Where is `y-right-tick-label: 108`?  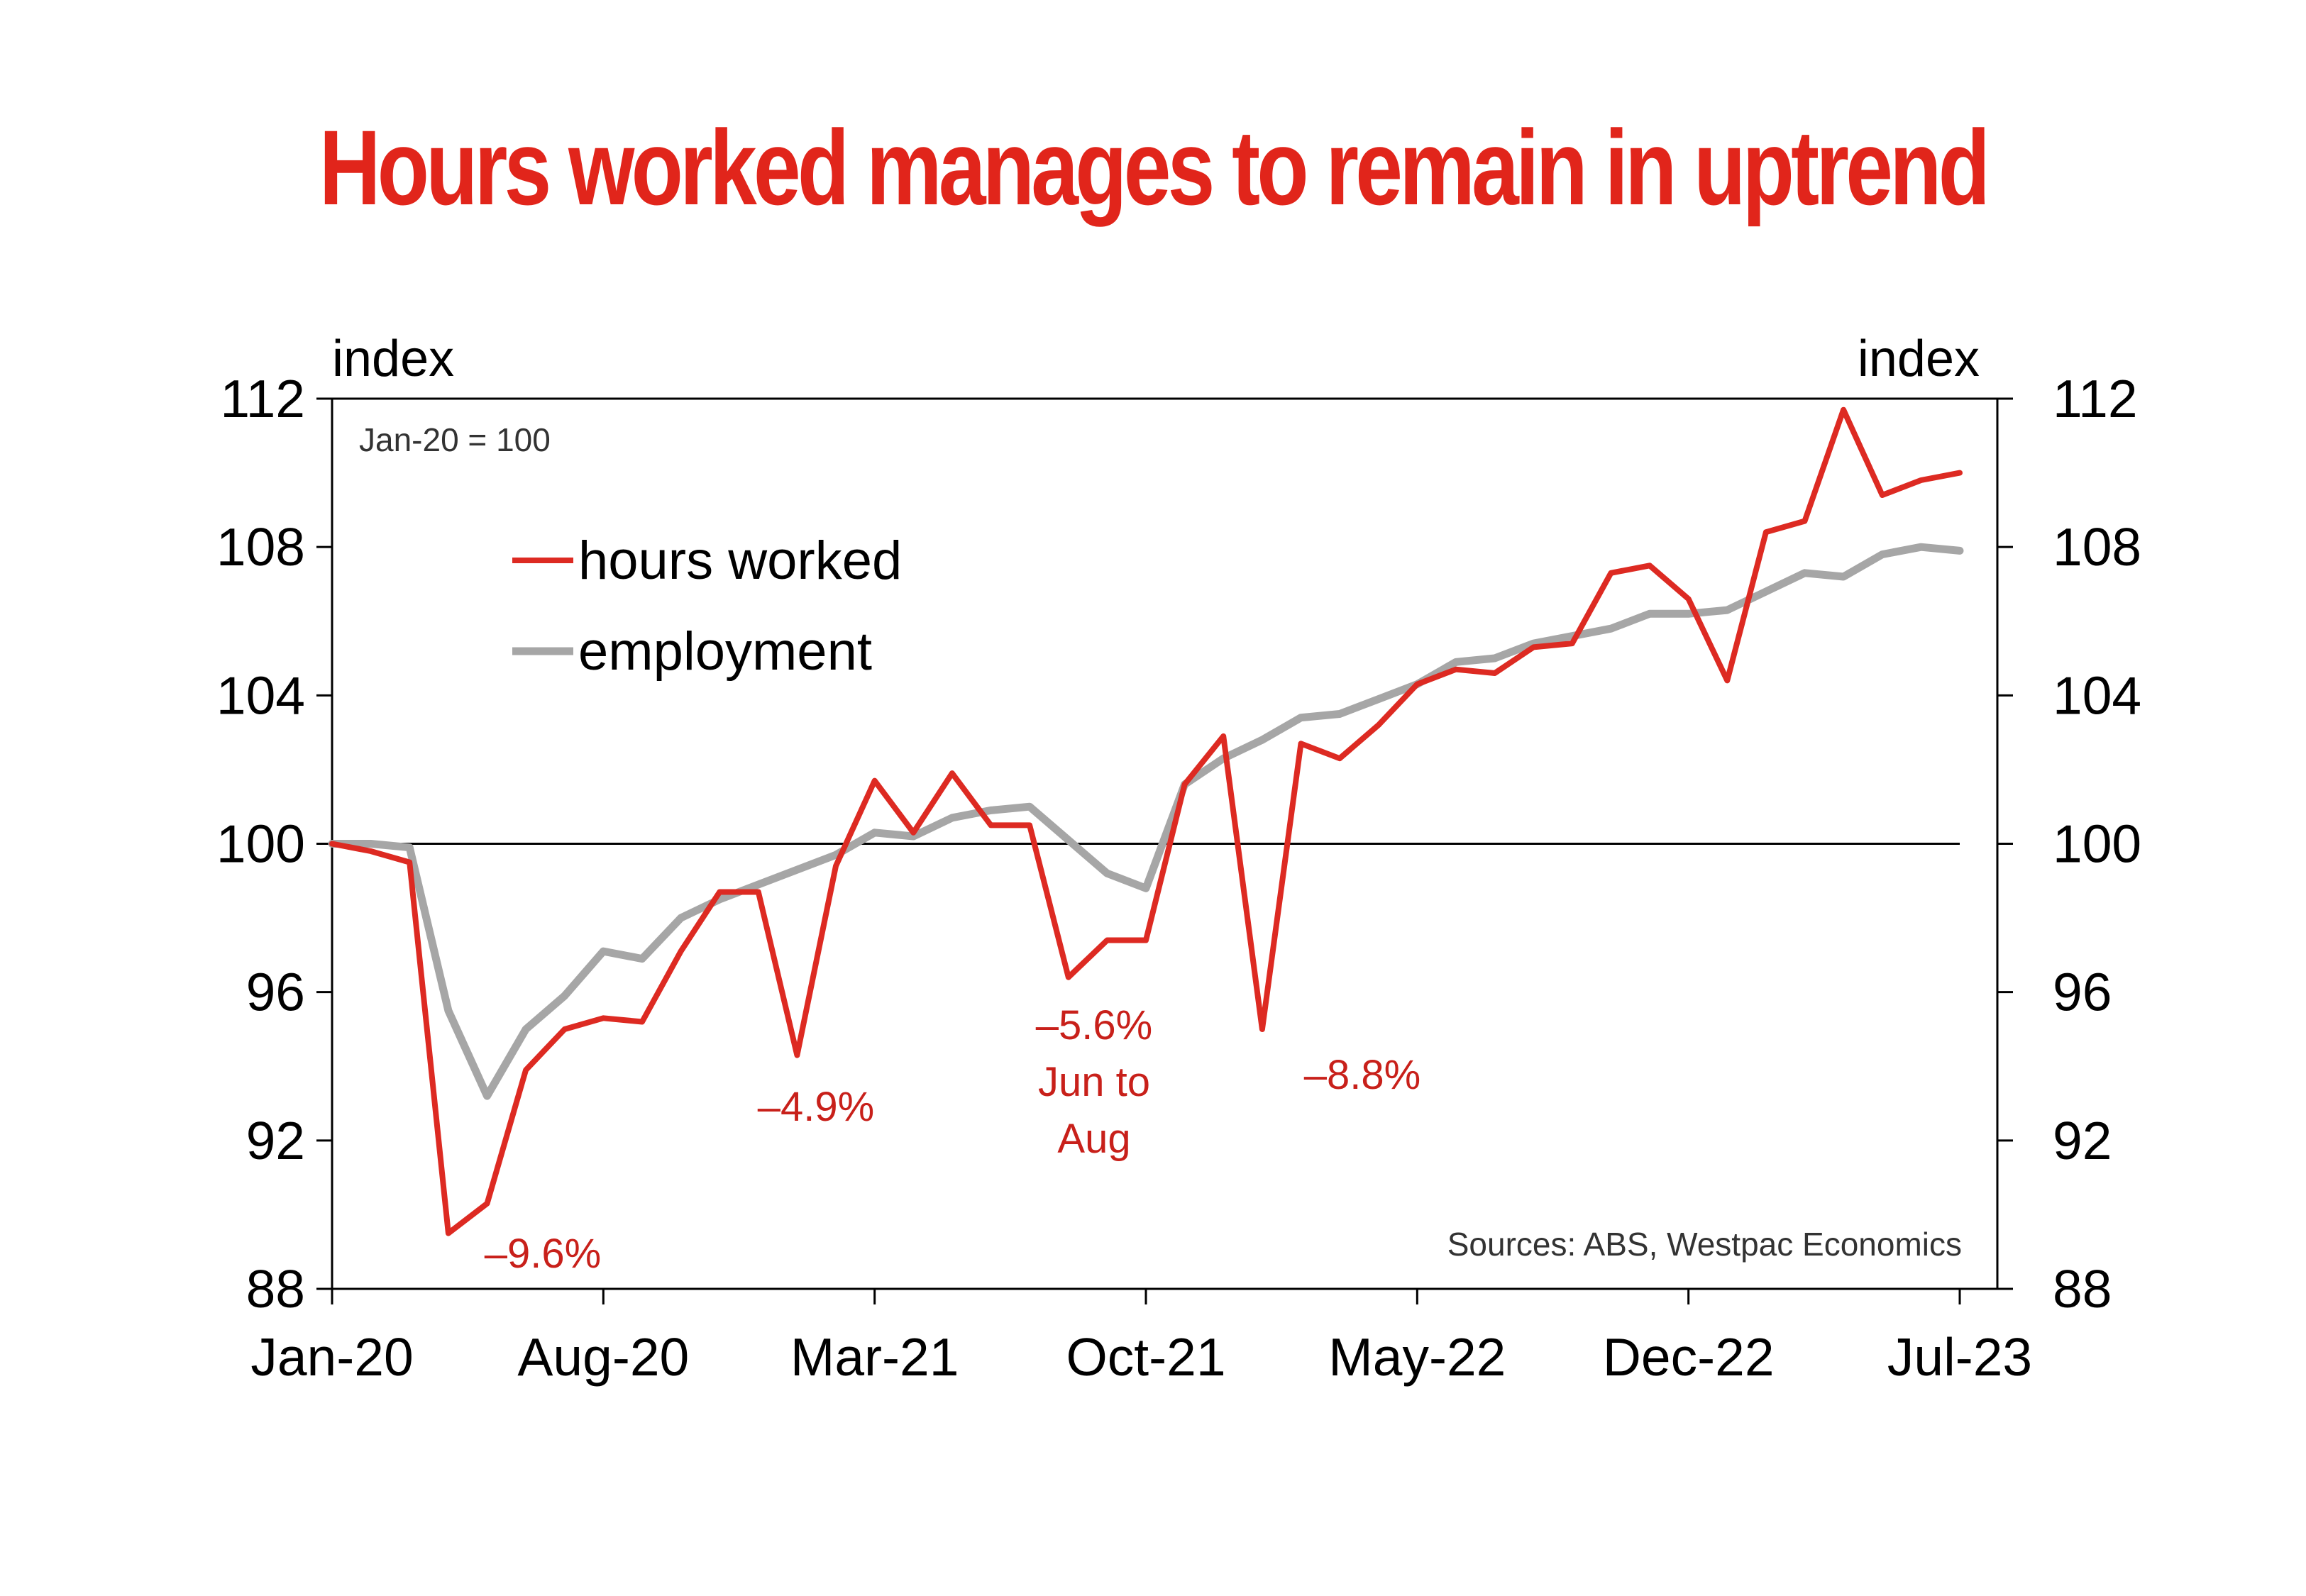
y-right-tick-label: 108 is located at coordinates (2097, 547).